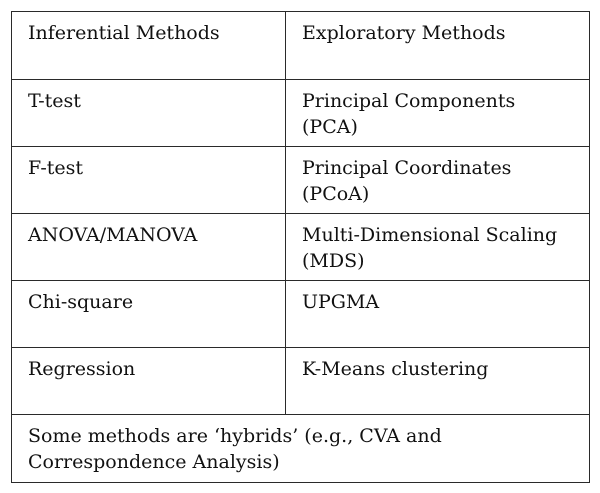 Image resolution: width=600 pixels, height=493 pixels. I want to click on exploratory-cell: Multi-Dimensional Scaling (MDS), so click(437, 247).